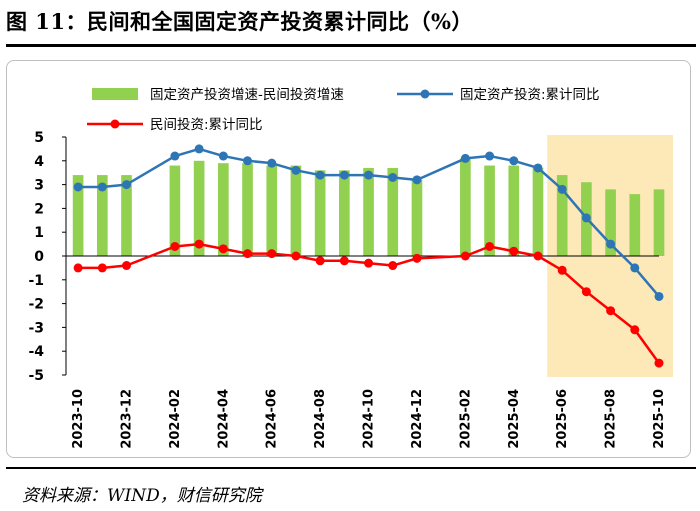 This screenshot has height=511, width=700. I want to click on y-tick-label: 1, so click(39, 233).